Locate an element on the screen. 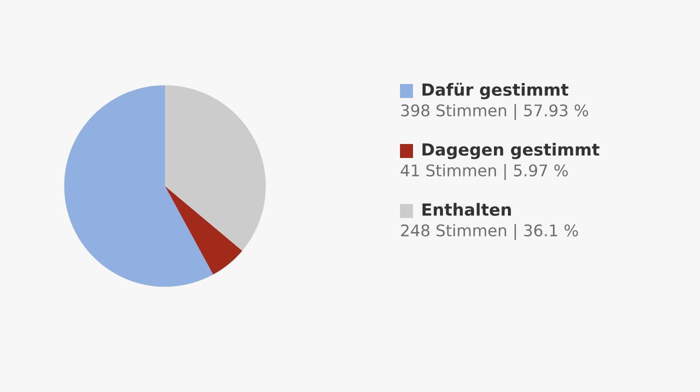 This screenshot has height=392, width=700. legend-label: Enthalten is located at coordinates (466, 209).